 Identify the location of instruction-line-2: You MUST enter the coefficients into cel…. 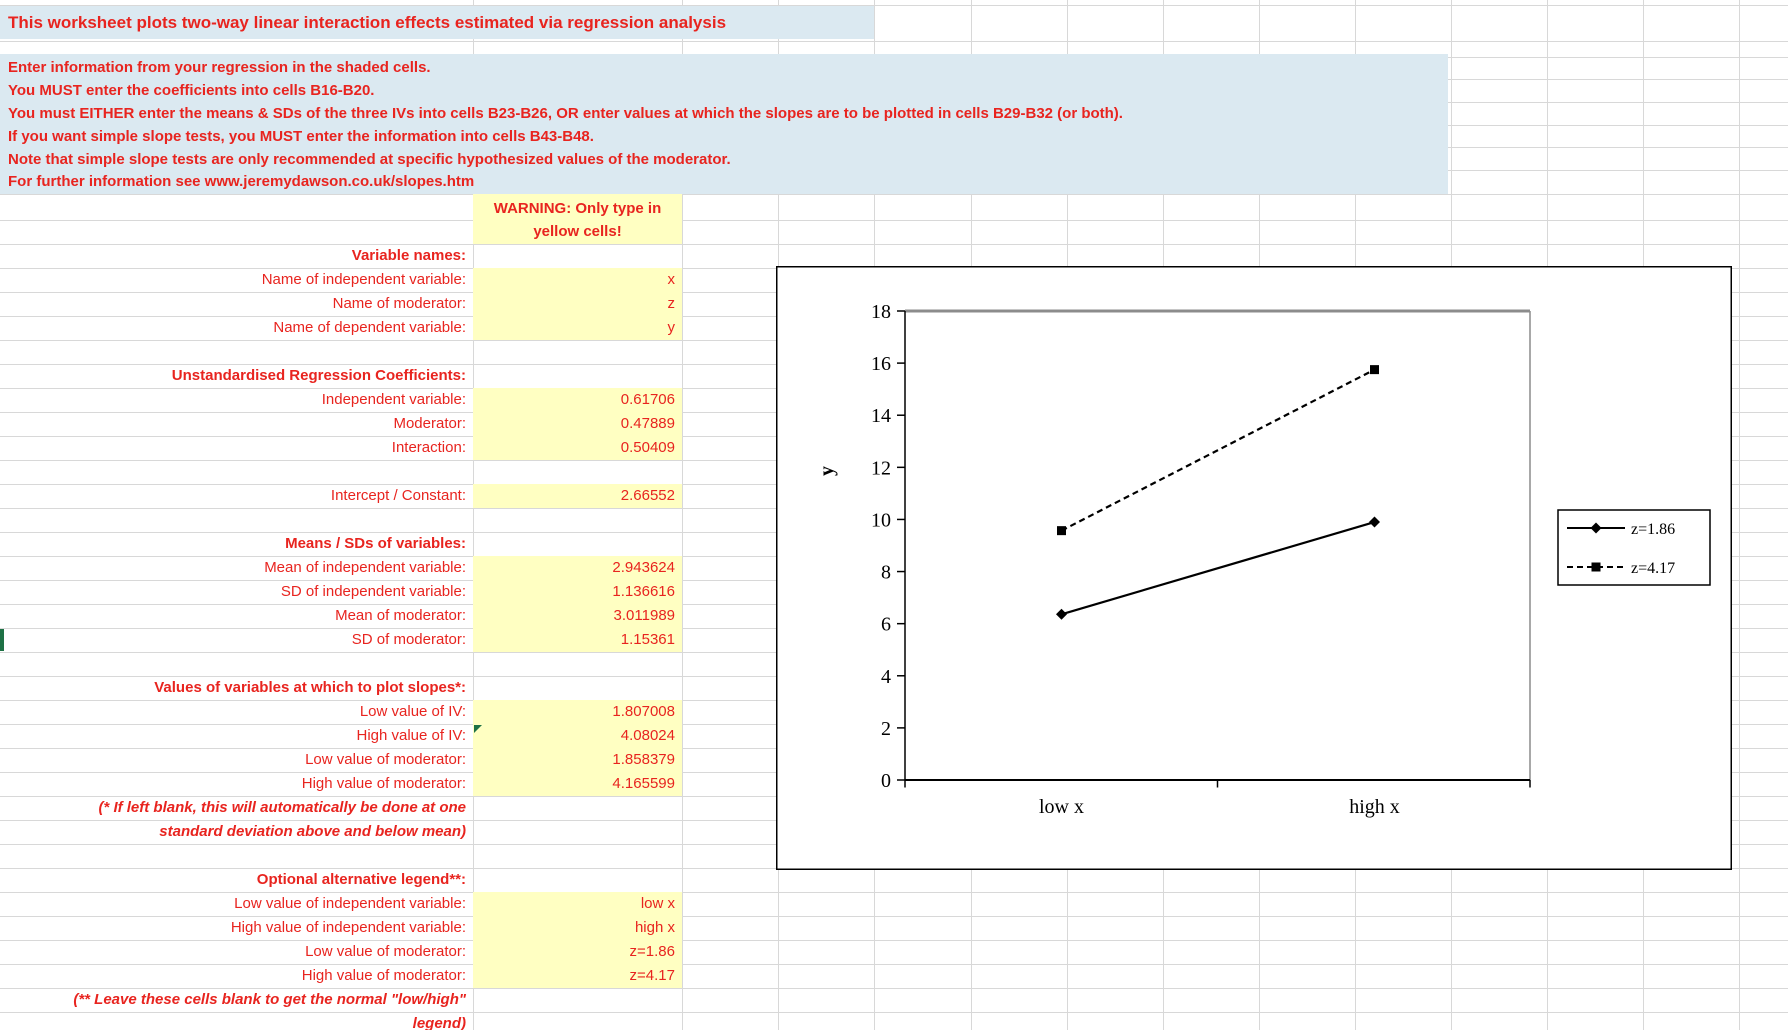
(191, 90).